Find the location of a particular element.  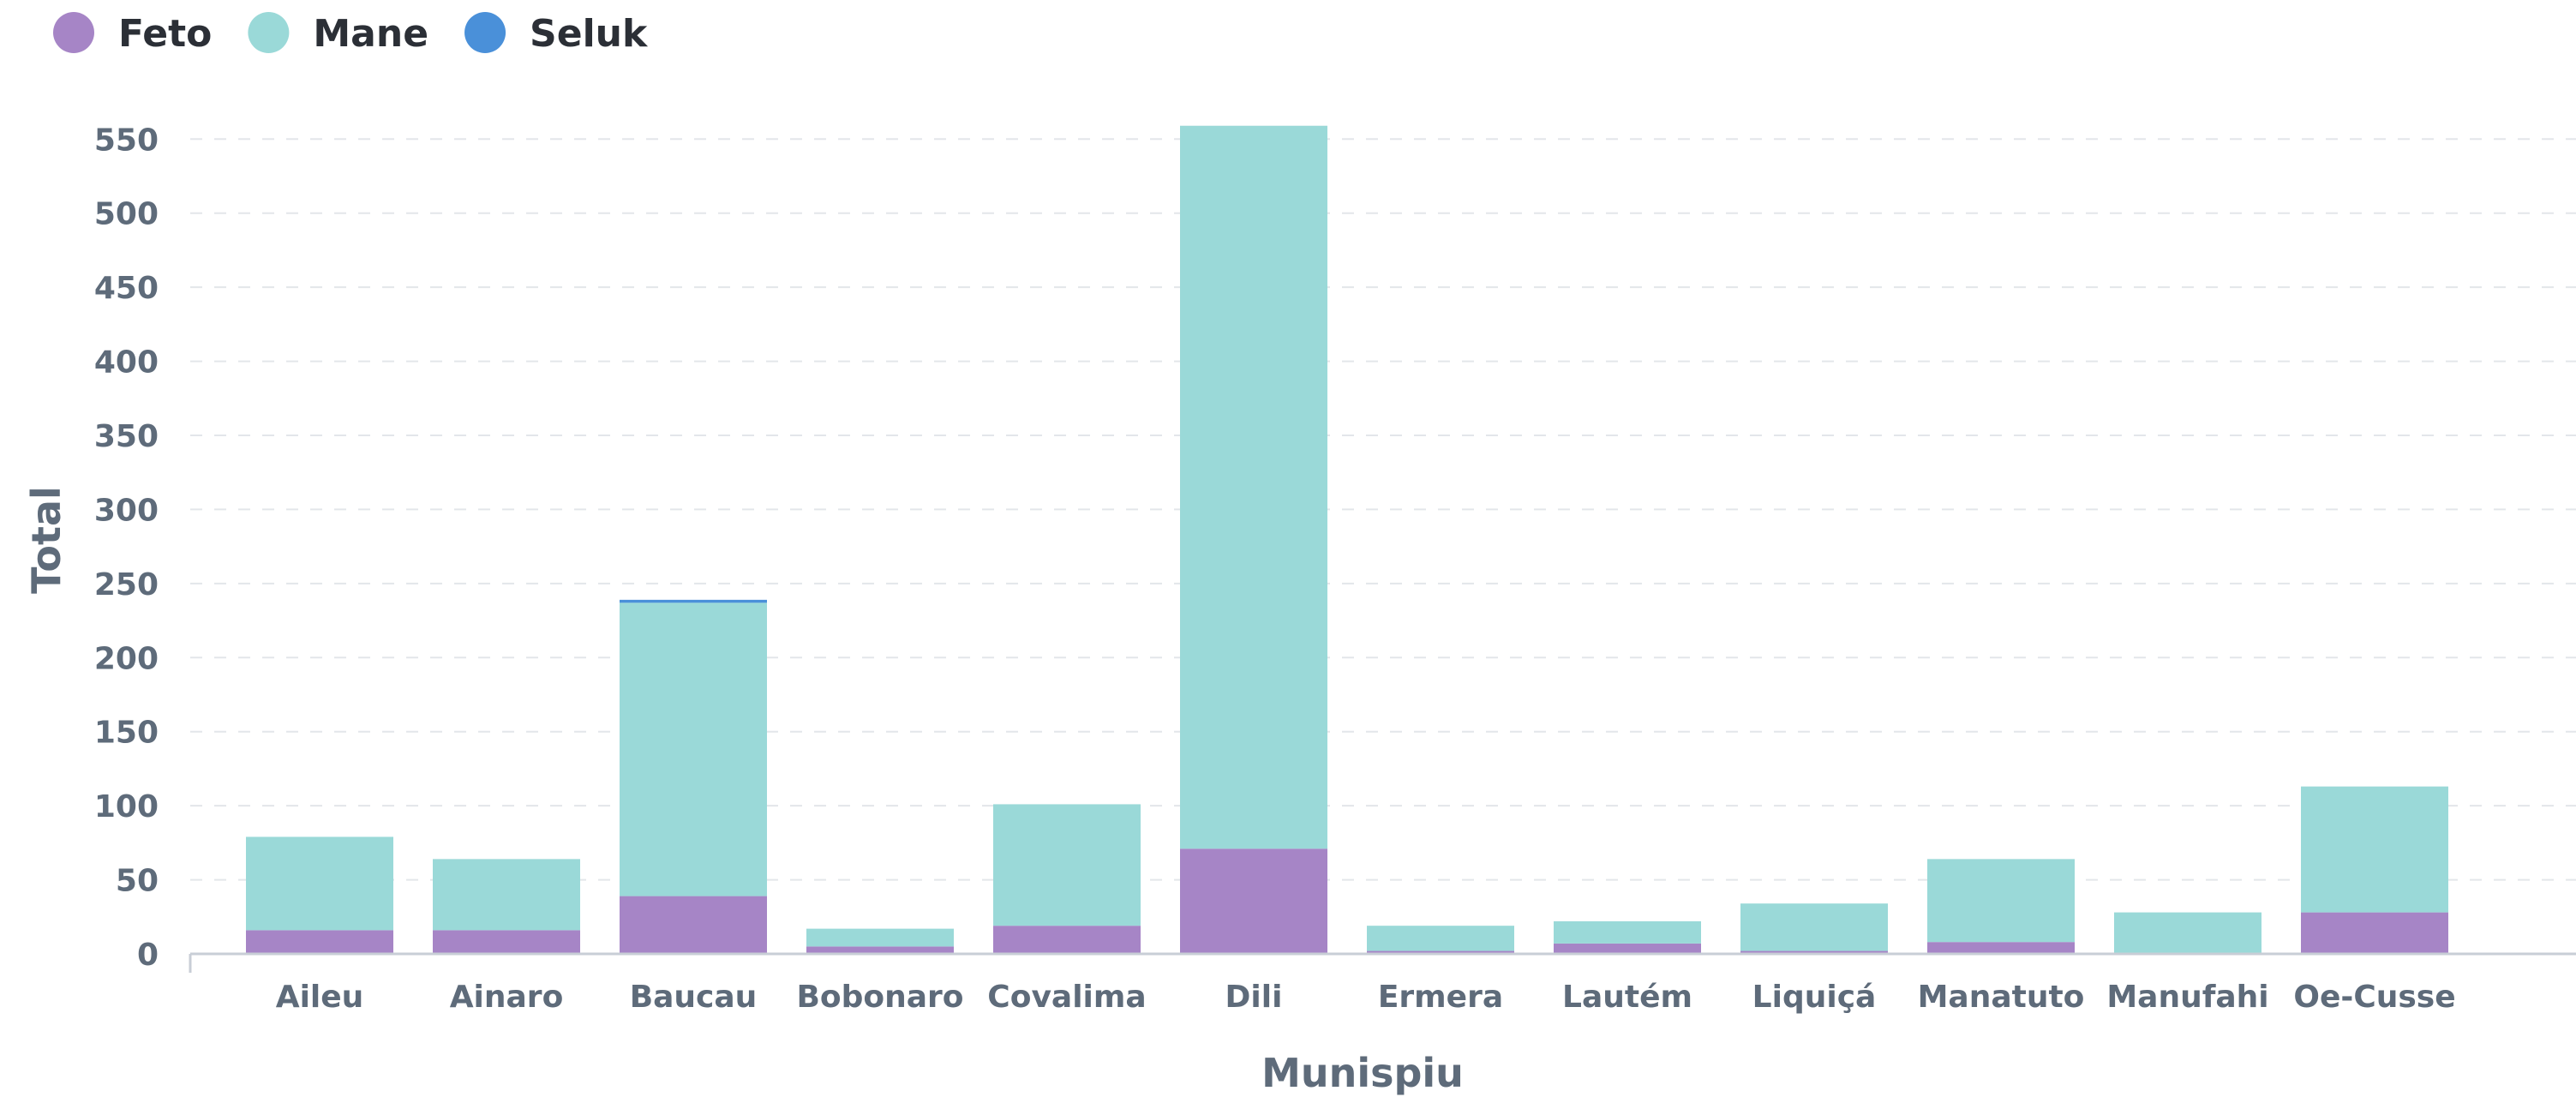

x-tick-label: Liquiçá is located at coordinates (1814, 997).